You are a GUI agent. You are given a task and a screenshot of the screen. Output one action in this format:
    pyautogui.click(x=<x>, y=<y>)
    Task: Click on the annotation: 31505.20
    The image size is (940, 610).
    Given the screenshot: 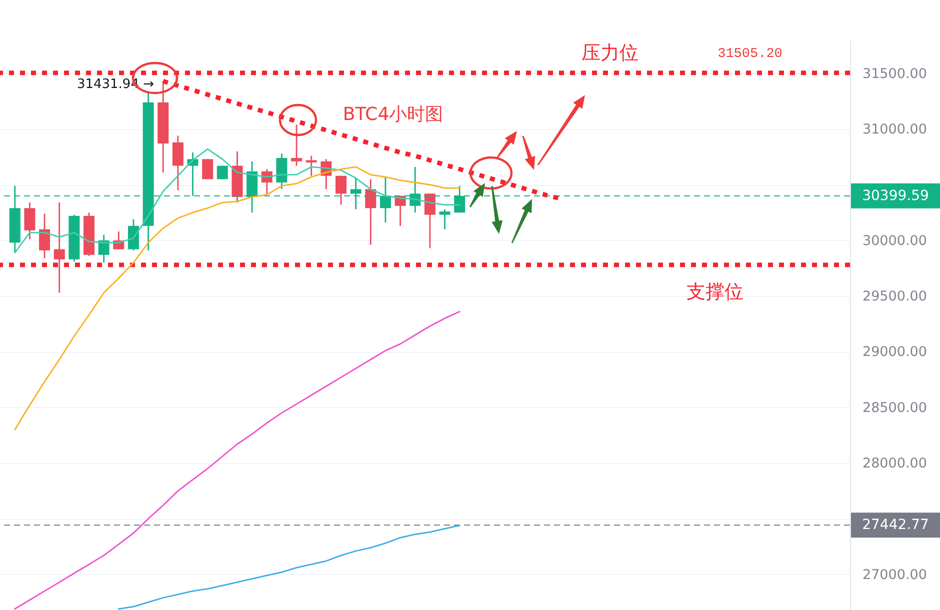 What is the action you would take?
    pyautogui.click(x=750, y=54)
    